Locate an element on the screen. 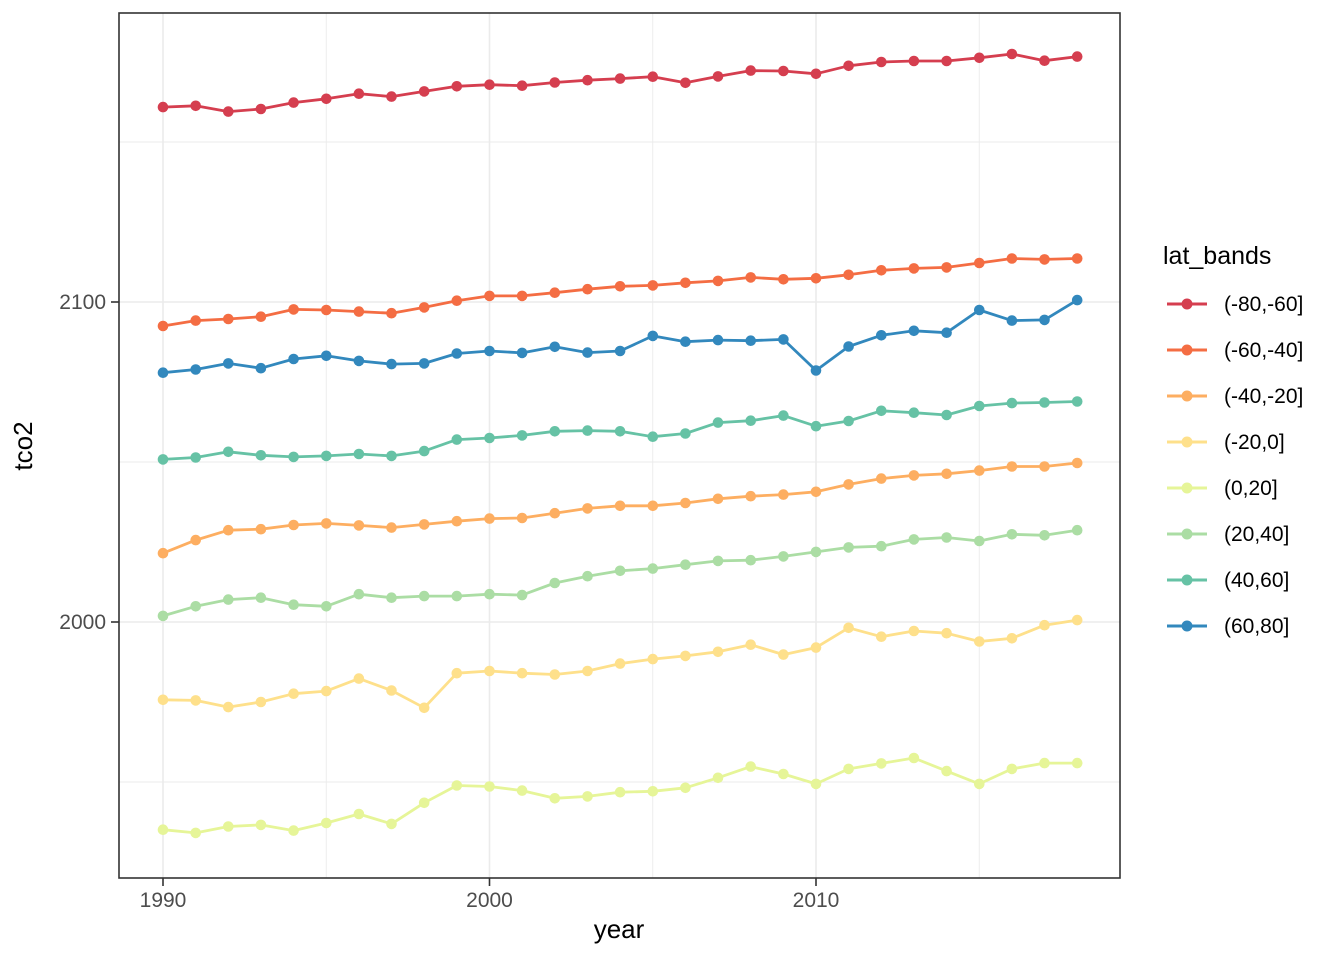  series-(-60,-40] is located at coordinates (620, 292).